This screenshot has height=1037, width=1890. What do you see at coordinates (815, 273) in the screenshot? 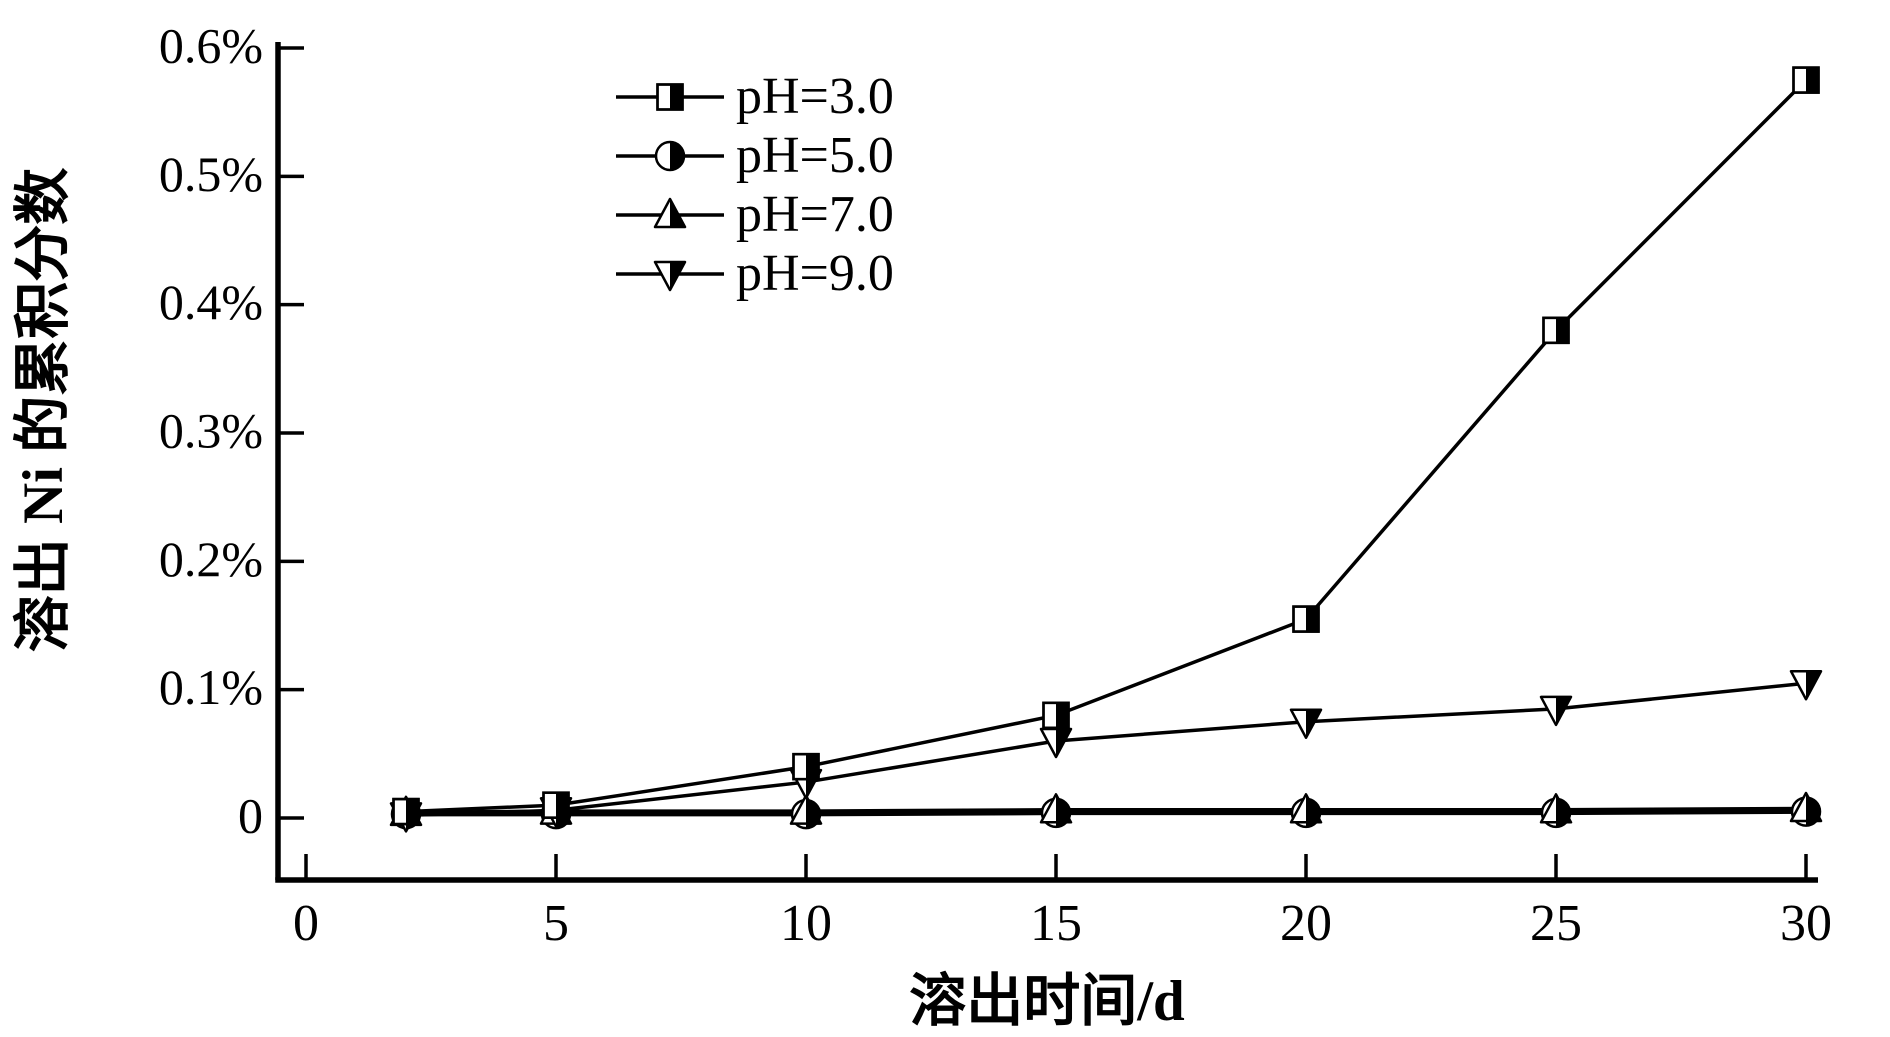
I see `legend-label: pH=9.0` at bounding box center [815, 273].